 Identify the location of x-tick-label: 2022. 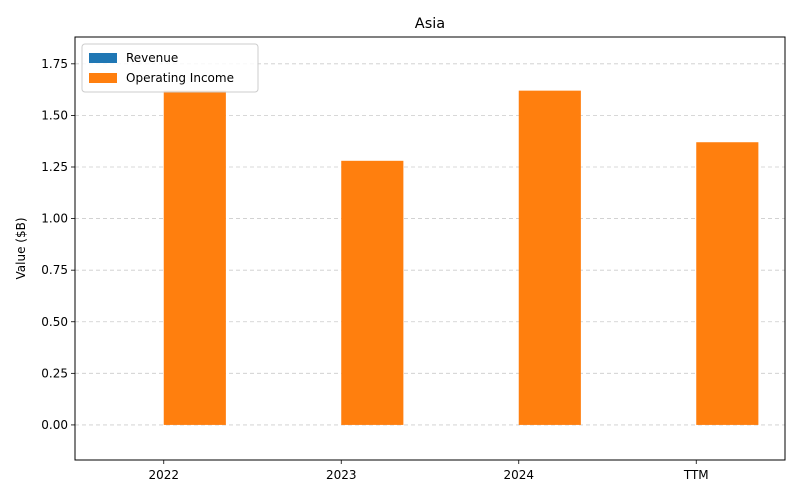
(163, 475).